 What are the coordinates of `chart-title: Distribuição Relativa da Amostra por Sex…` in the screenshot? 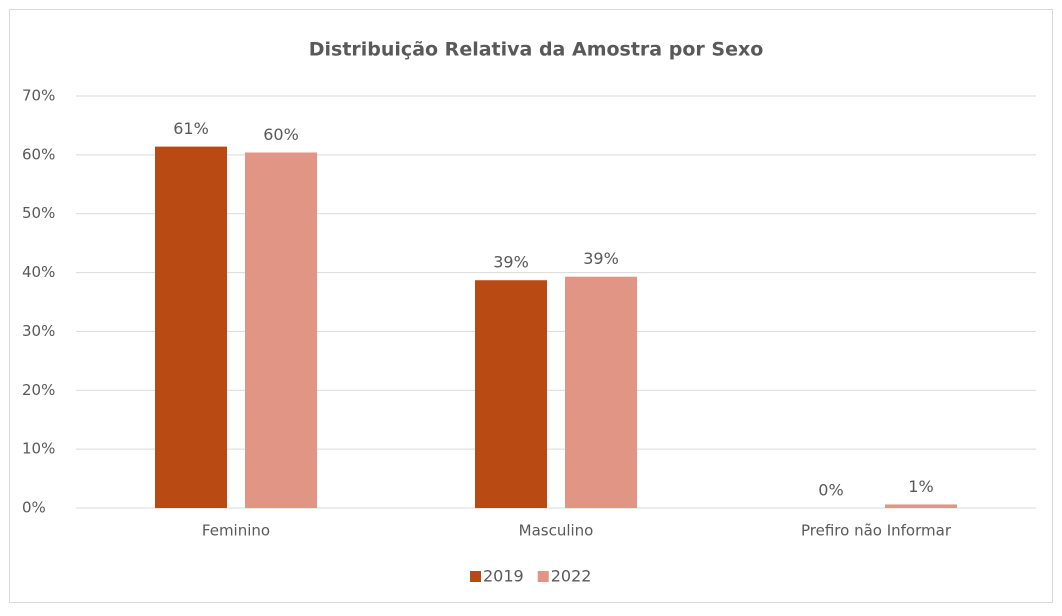 It's located at (536, 50).